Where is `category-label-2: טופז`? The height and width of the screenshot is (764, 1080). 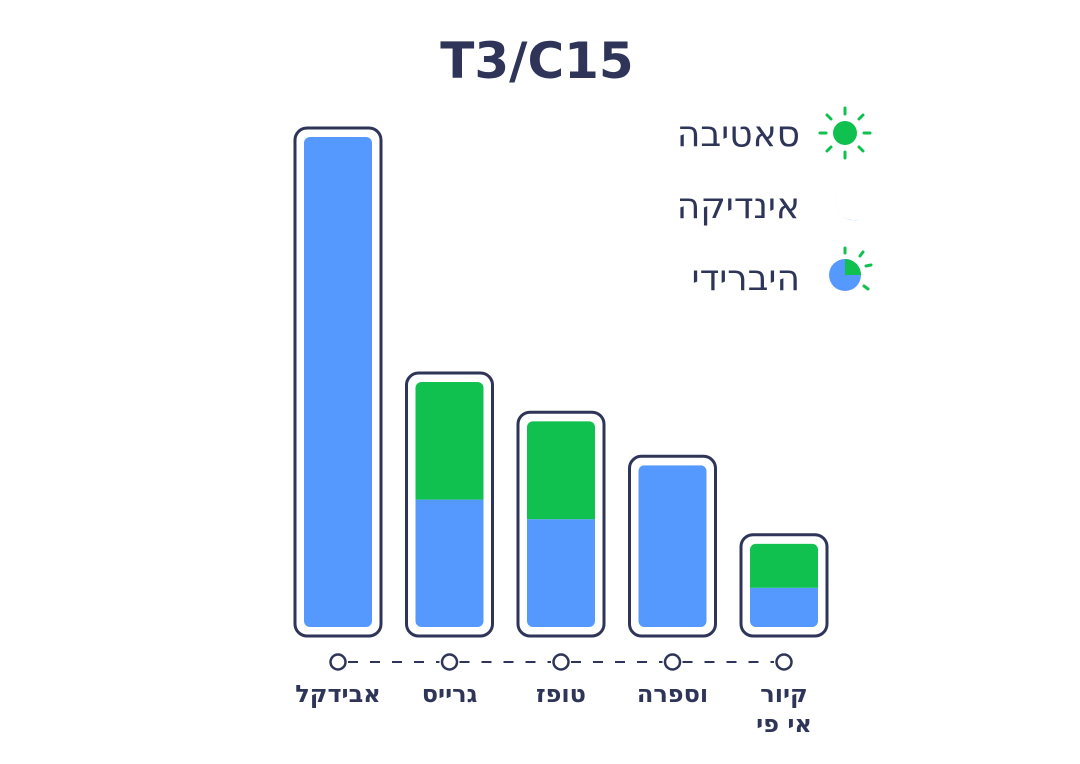
category-label-2: טופז is located at coordinates (561, 694).